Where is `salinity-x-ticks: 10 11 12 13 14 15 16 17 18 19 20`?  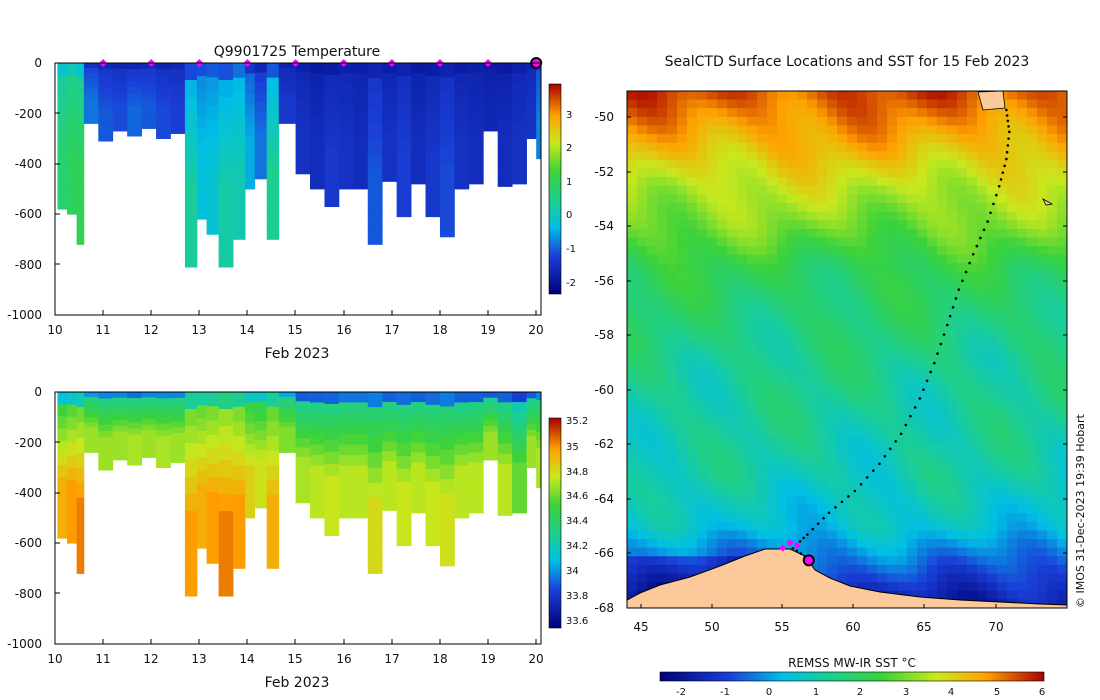 salinity-x-ticks: 10 11 12 13 14 15 16 17 18 19 20 is located at coordinates (295, 652).